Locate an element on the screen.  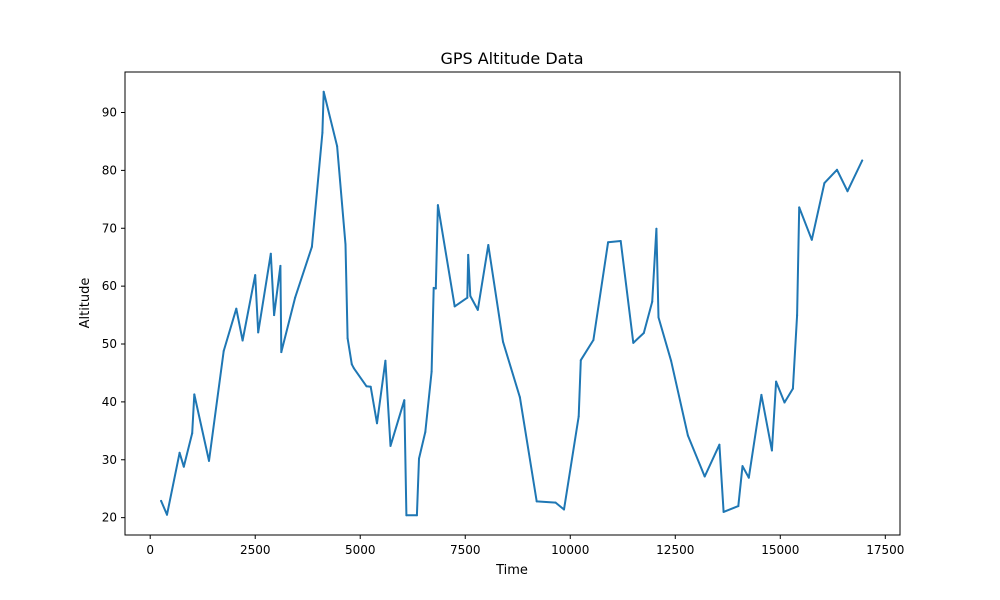
y-tick-label: 40 is located at coordinates (109, 402).